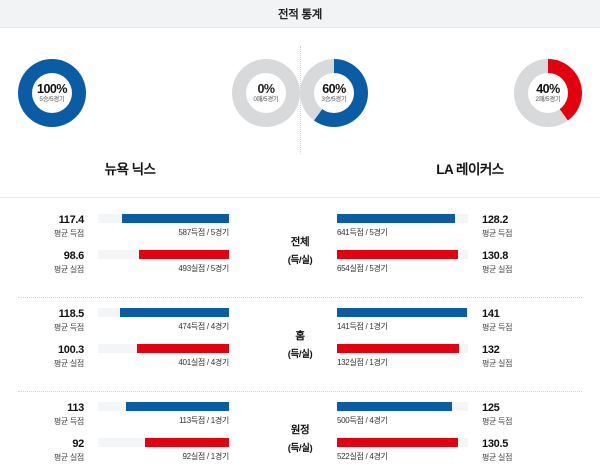 Image resolution: width=600 pixels, height=470 pixels. Describe the element at coordinates (362, 362) in the screenshot. I see `right-bar-caption: 132실점 / 1경기` at that location.